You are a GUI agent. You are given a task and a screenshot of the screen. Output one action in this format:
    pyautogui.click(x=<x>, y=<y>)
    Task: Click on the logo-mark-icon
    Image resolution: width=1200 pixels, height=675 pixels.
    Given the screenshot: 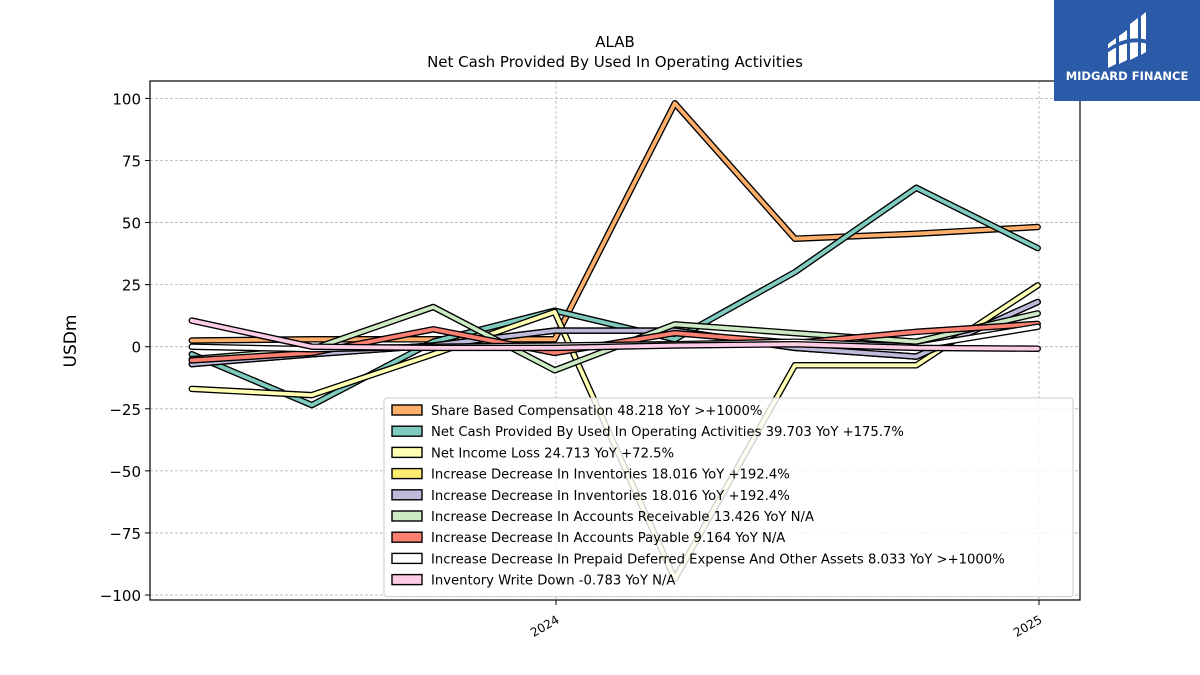 What is the action you would take?
    pyautogui.click(x=1127, y=40)
    